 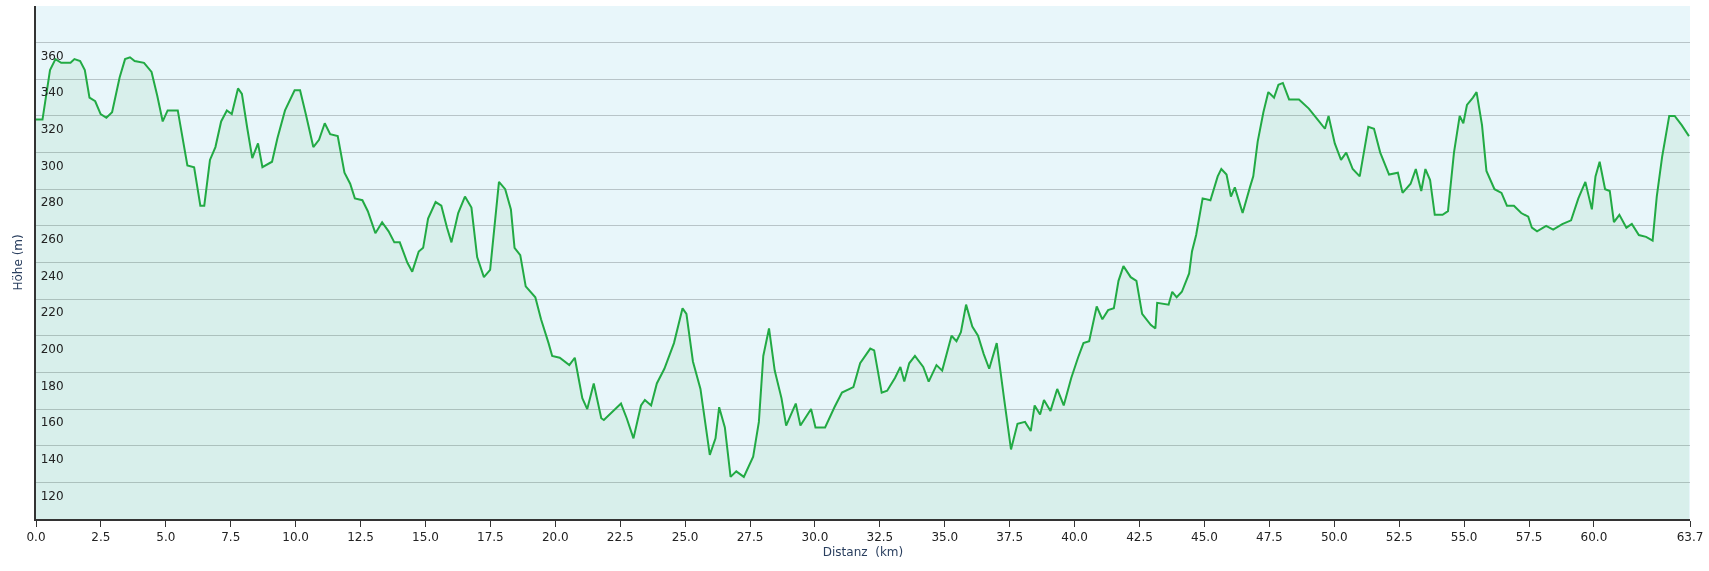 I want to click on x-tick-label: 50.0, so click(x=1334, y=537).